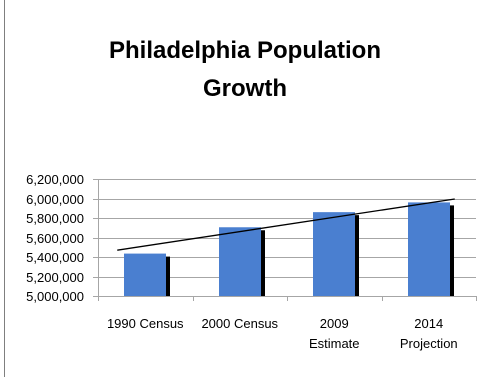  I want to click on x-category-label: 1990 Census, so click(145, 323).